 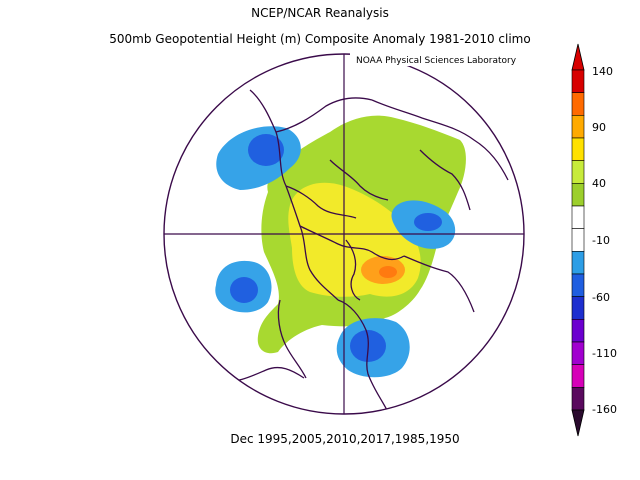 What do you see at coordinates (428, 222) in the screenshot?
I see `anomaly-negative-scandinavia-core` at bounding box center [428, 222].